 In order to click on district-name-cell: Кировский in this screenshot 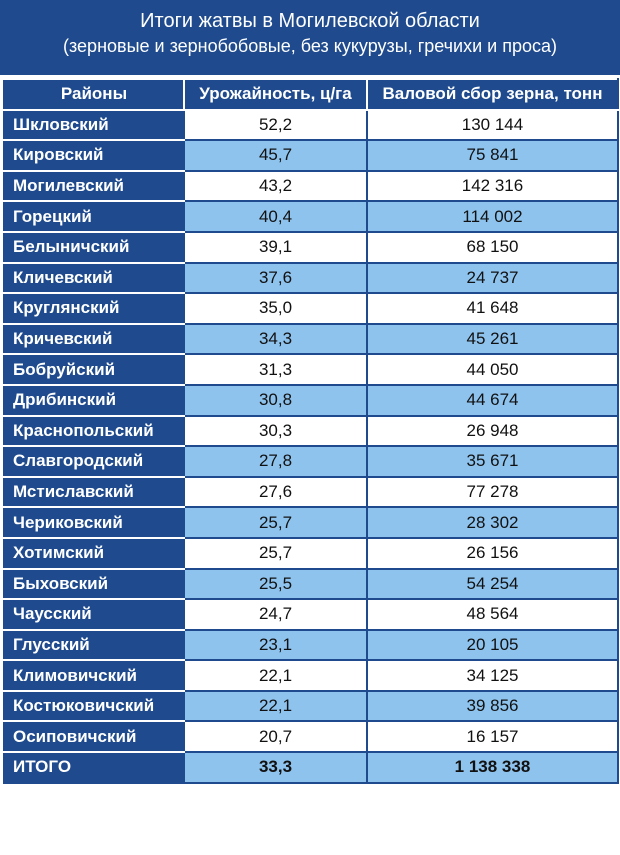, I will do `click(94, 155)`.